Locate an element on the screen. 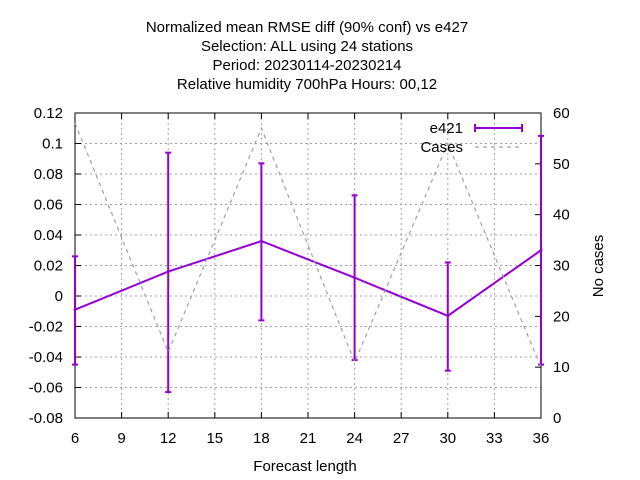 Image resolution: width=640 pixels, height=480 pixels. legend: e421 Cases is located at coordinates (471, 138).